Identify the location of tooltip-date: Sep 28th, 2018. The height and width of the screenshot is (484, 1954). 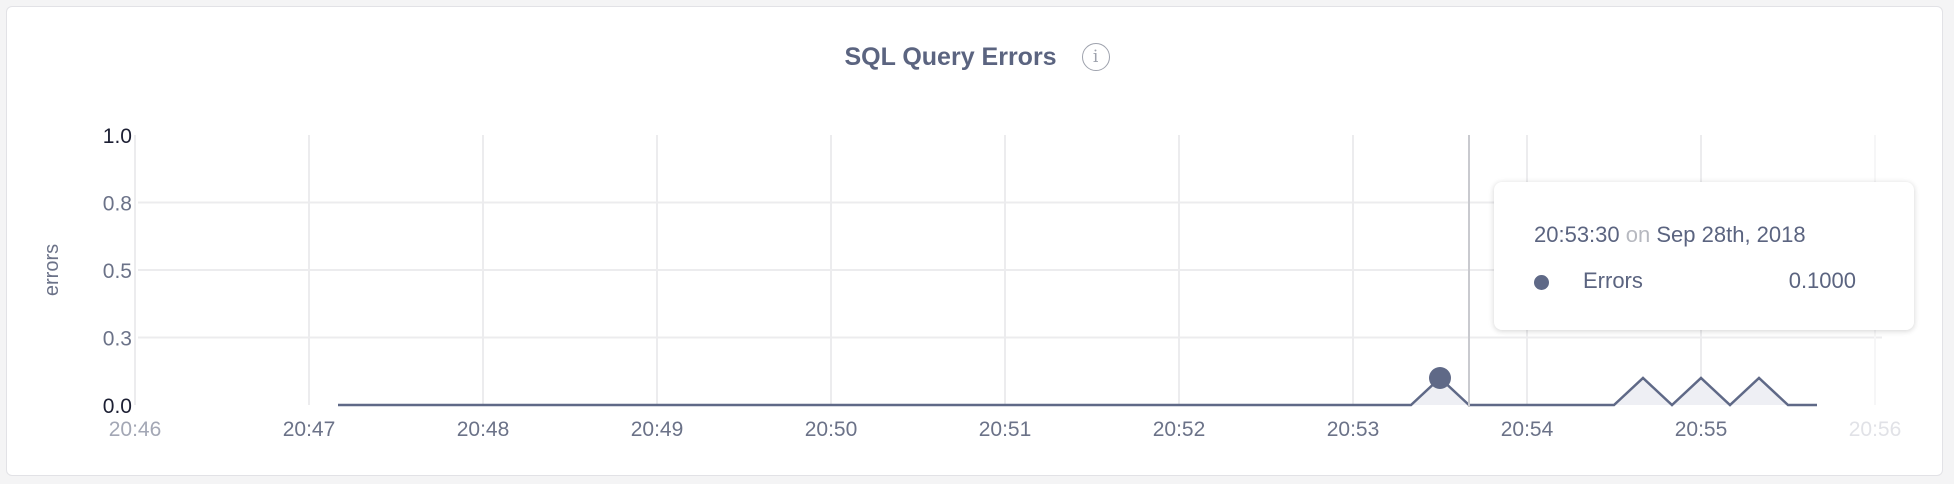
(1731, 234).